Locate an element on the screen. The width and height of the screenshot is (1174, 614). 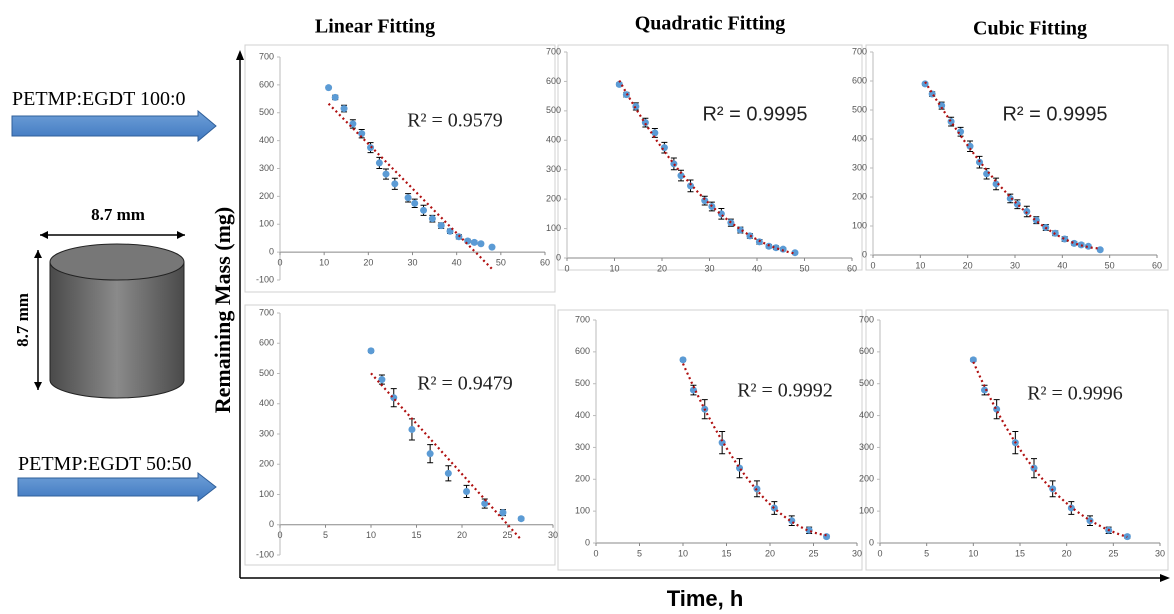
r-squared: R² = 0.9996 is located at coordinates (1075, 394).